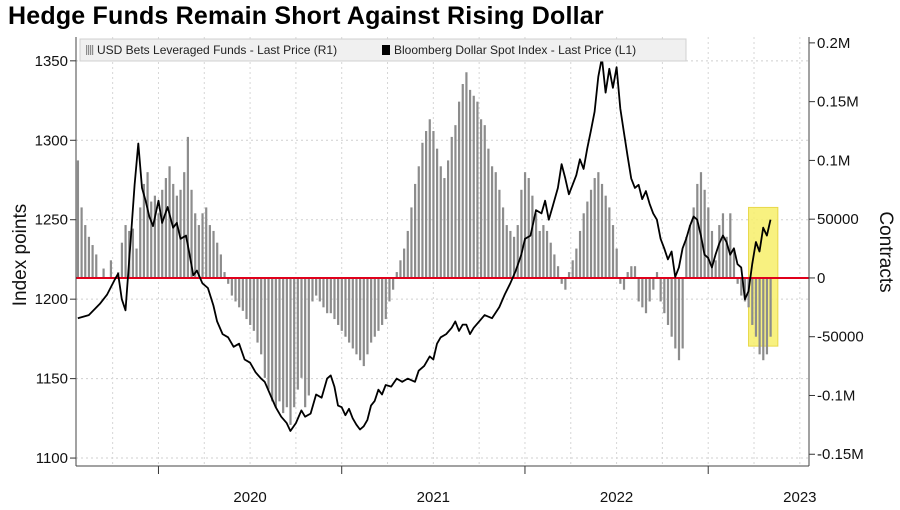 The height and width of the screenshot is (510, 900). Describe the element at coordinates (51, 61) in the screenshot. I see `left-tick-label: 1350` at that location.